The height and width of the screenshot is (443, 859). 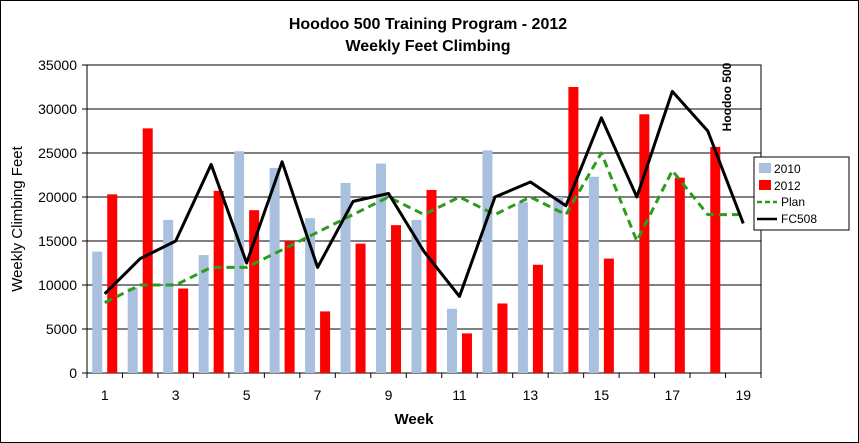 I want to click on x-tick-label-9: 19, so click(x=743, y=395).